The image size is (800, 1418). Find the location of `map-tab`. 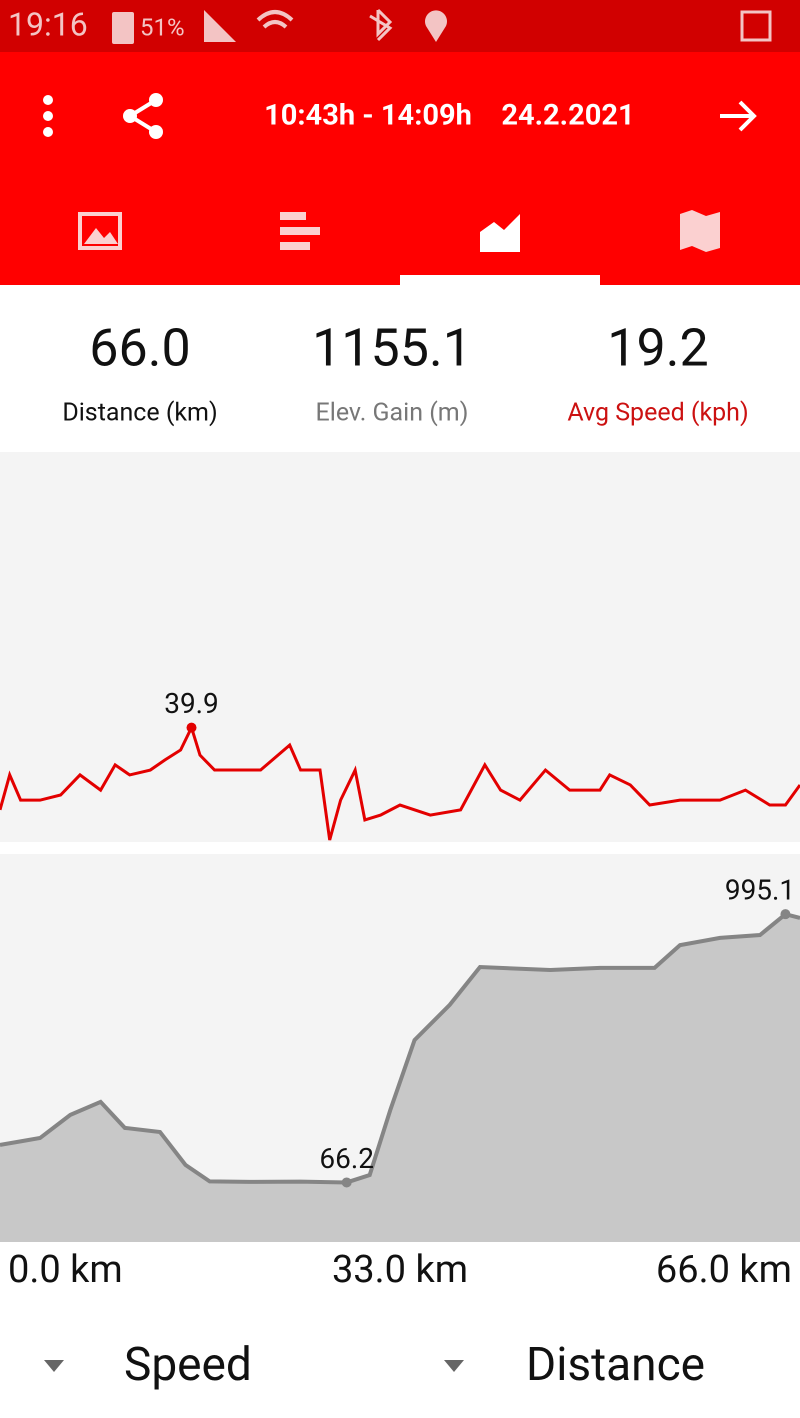

map-tab is located at coordinates (700, 231).